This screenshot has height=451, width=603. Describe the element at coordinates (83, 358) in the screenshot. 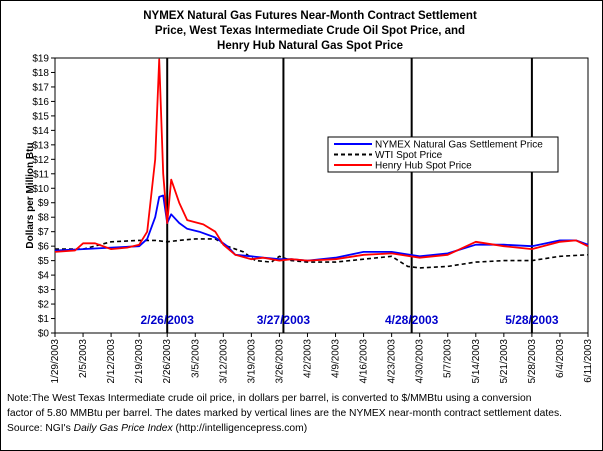

I see `x-tick-label: 2/5/2003` at that location.